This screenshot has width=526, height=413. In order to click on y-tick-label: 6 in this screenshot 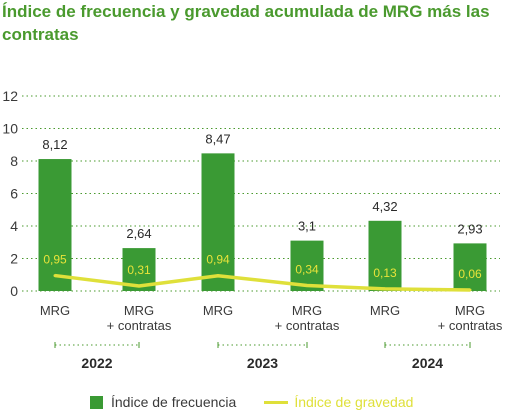, I will do `click(14, 194)`.